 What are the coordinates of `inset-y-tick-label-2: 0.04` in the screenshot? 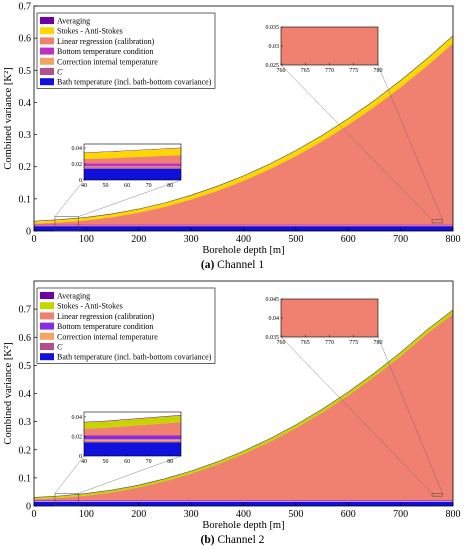 It's located at (77, 149).